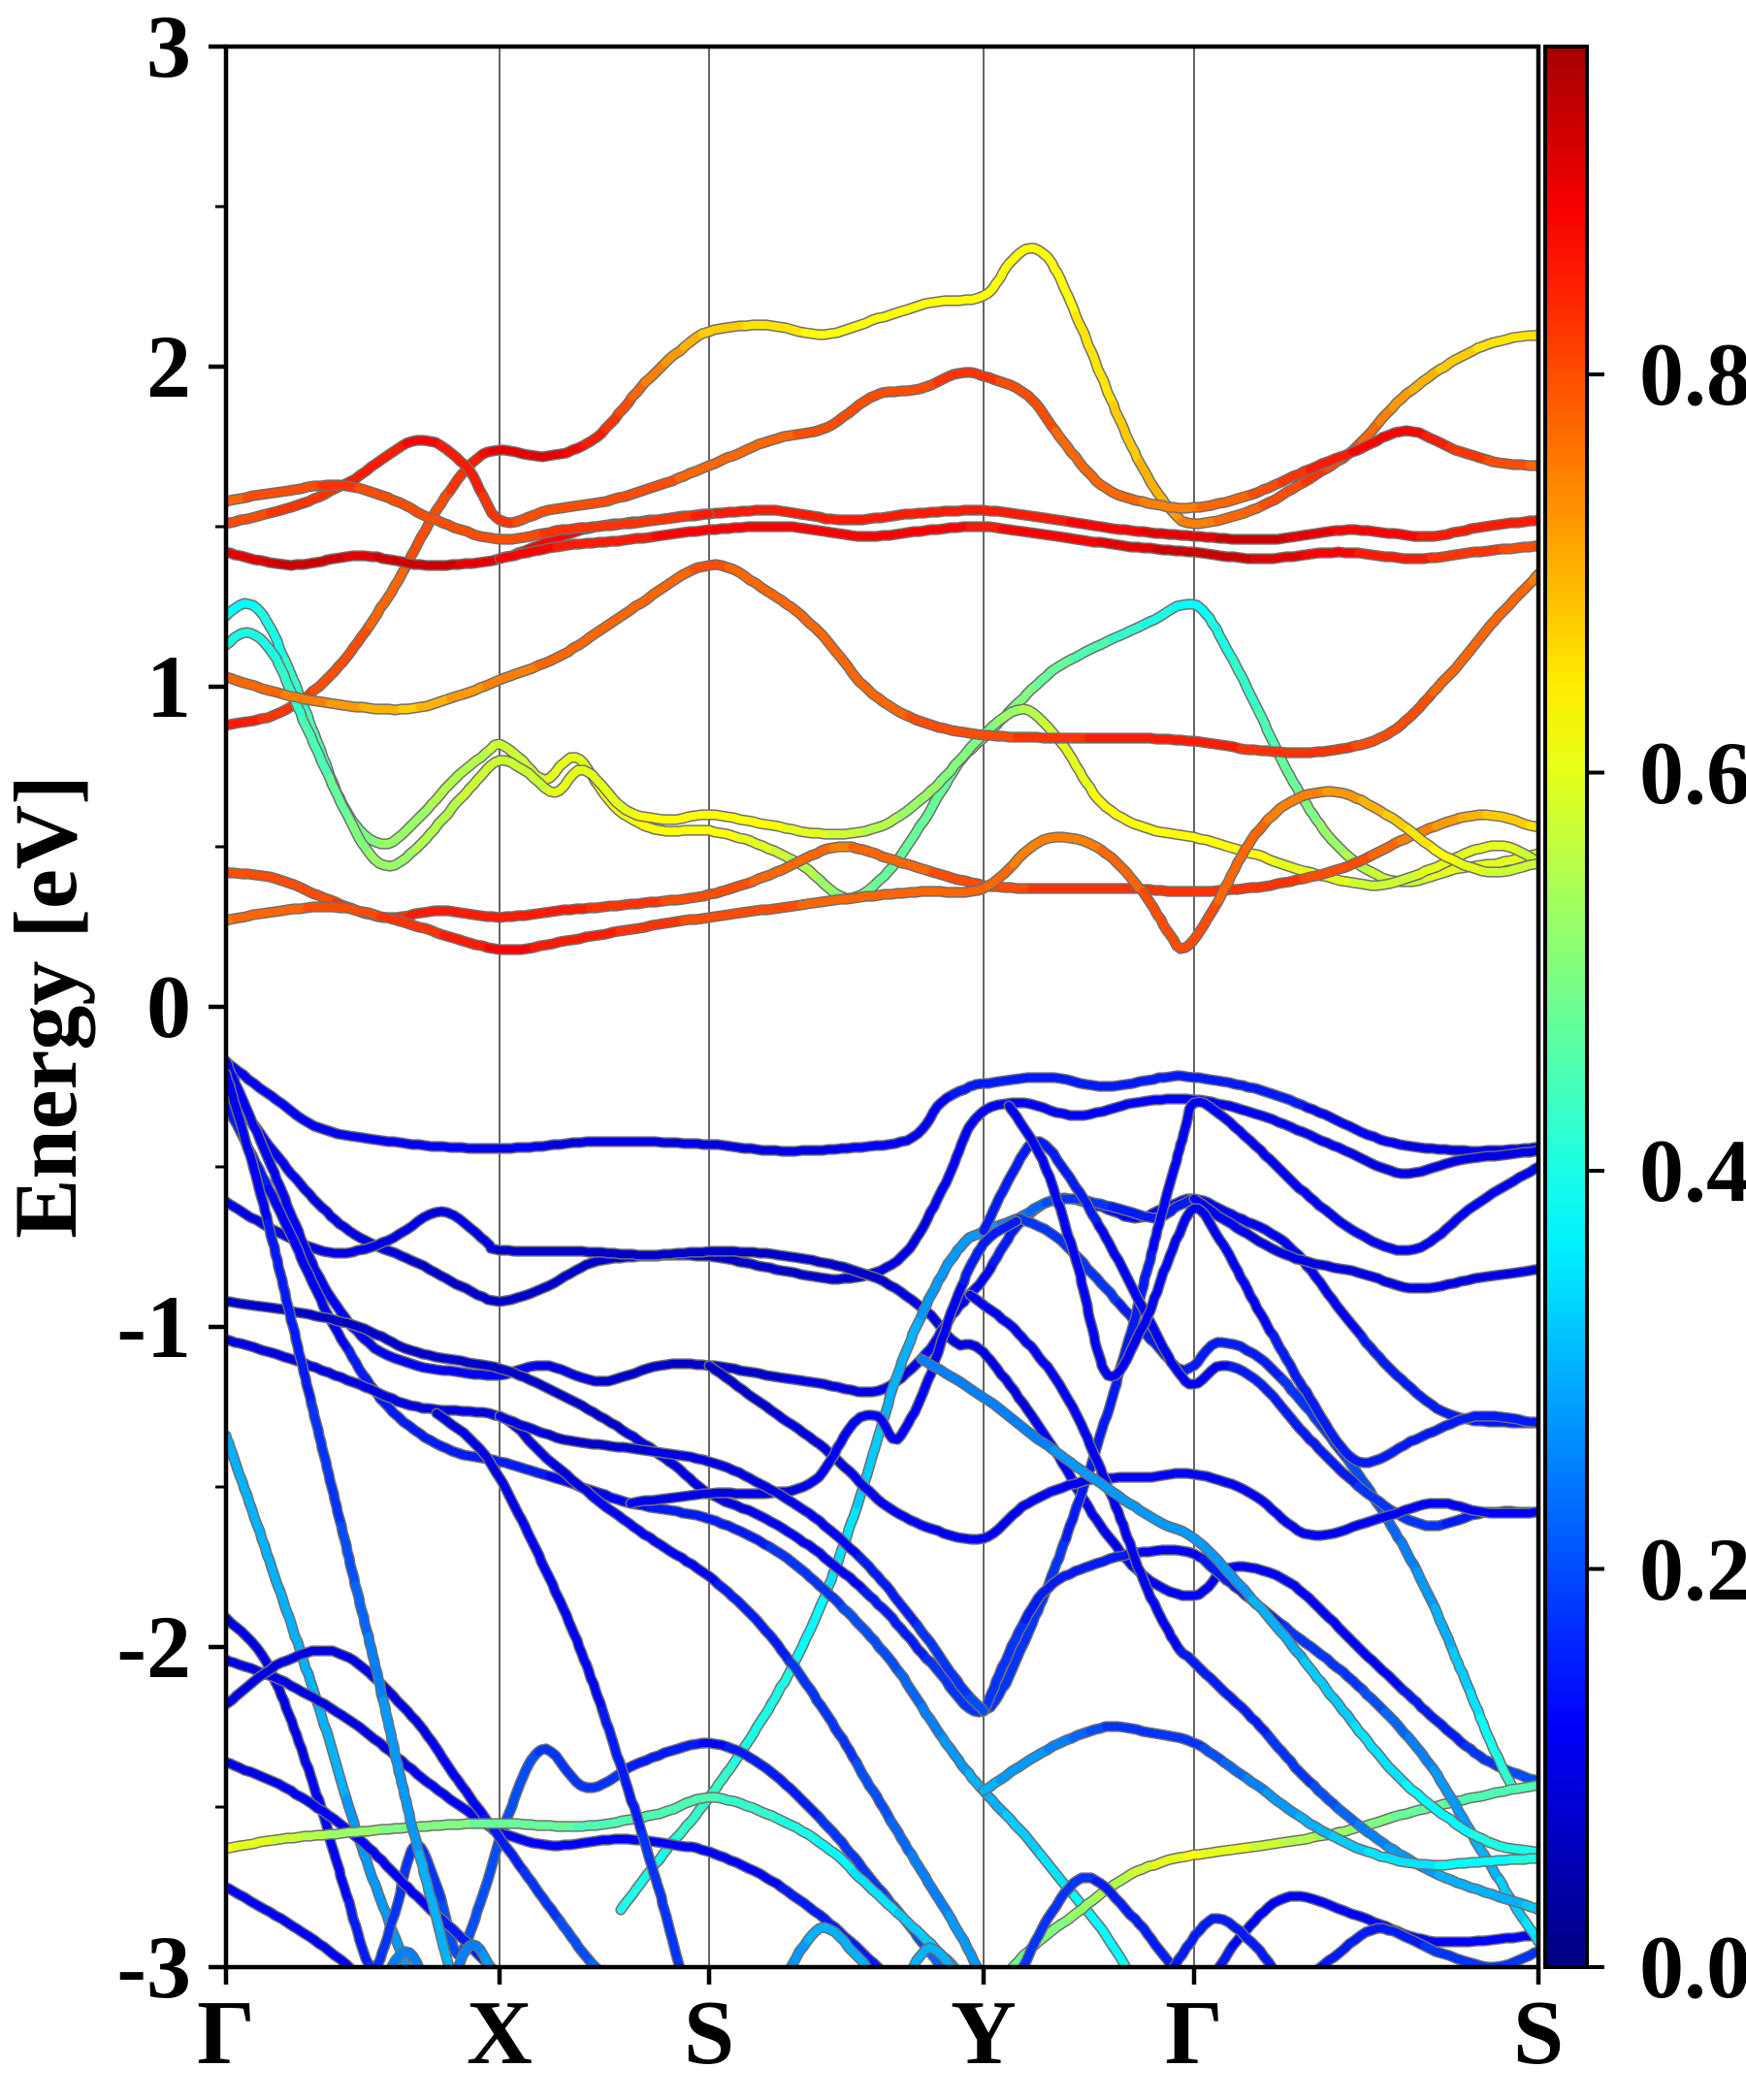  What do you see at coordinates (47, 1007) in the screenshot?
I see `svg-text: Energy [eV]` at bounding box center [47, 1007].